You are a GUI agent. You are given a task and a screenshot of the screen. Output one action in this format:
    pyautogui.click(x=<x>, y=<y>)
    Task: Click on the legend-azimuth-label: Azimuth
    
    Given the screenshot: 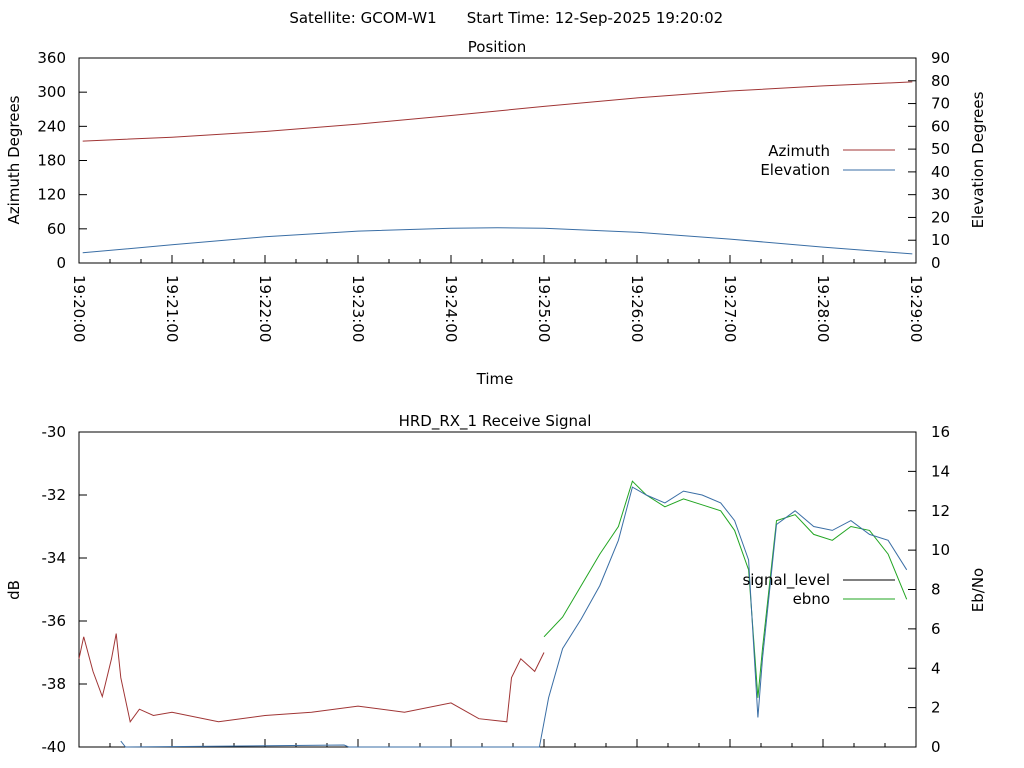 What is the action you would take?
    pyautogui.click(x=799, y=151)
    